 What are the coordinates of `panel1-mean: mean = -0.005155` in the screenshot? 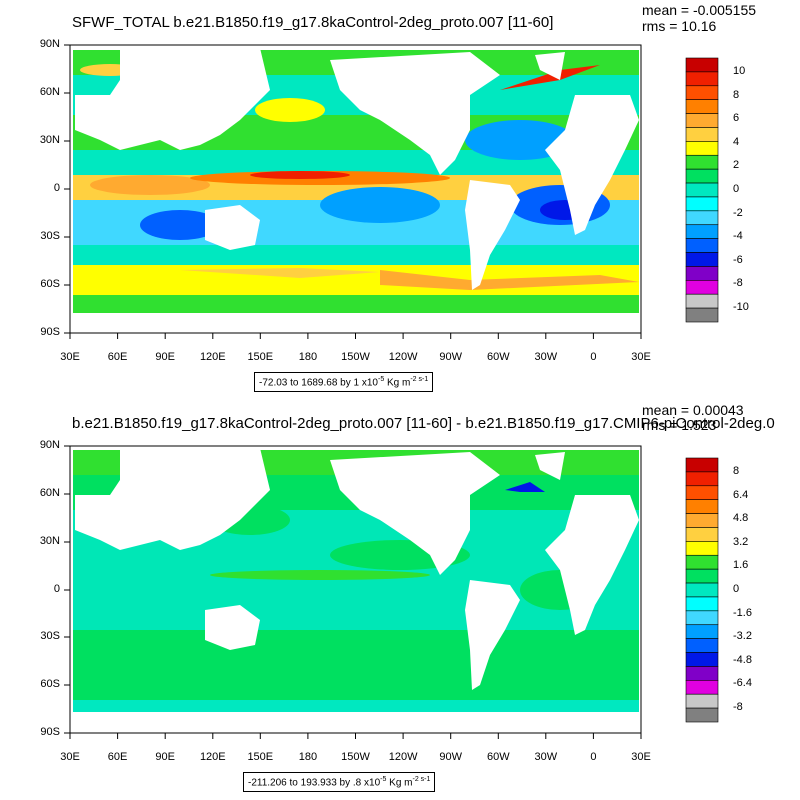 It's located at (699, 10).